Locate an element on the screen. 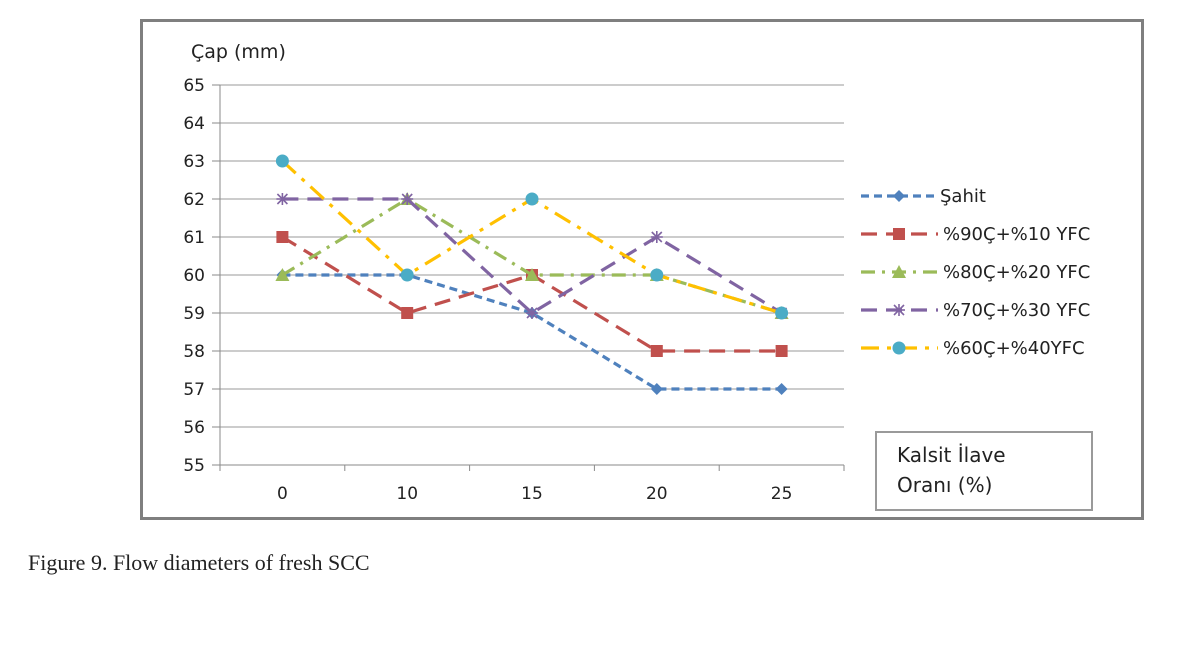  y-tick-label: 57 is located at coordinates (194, 390).